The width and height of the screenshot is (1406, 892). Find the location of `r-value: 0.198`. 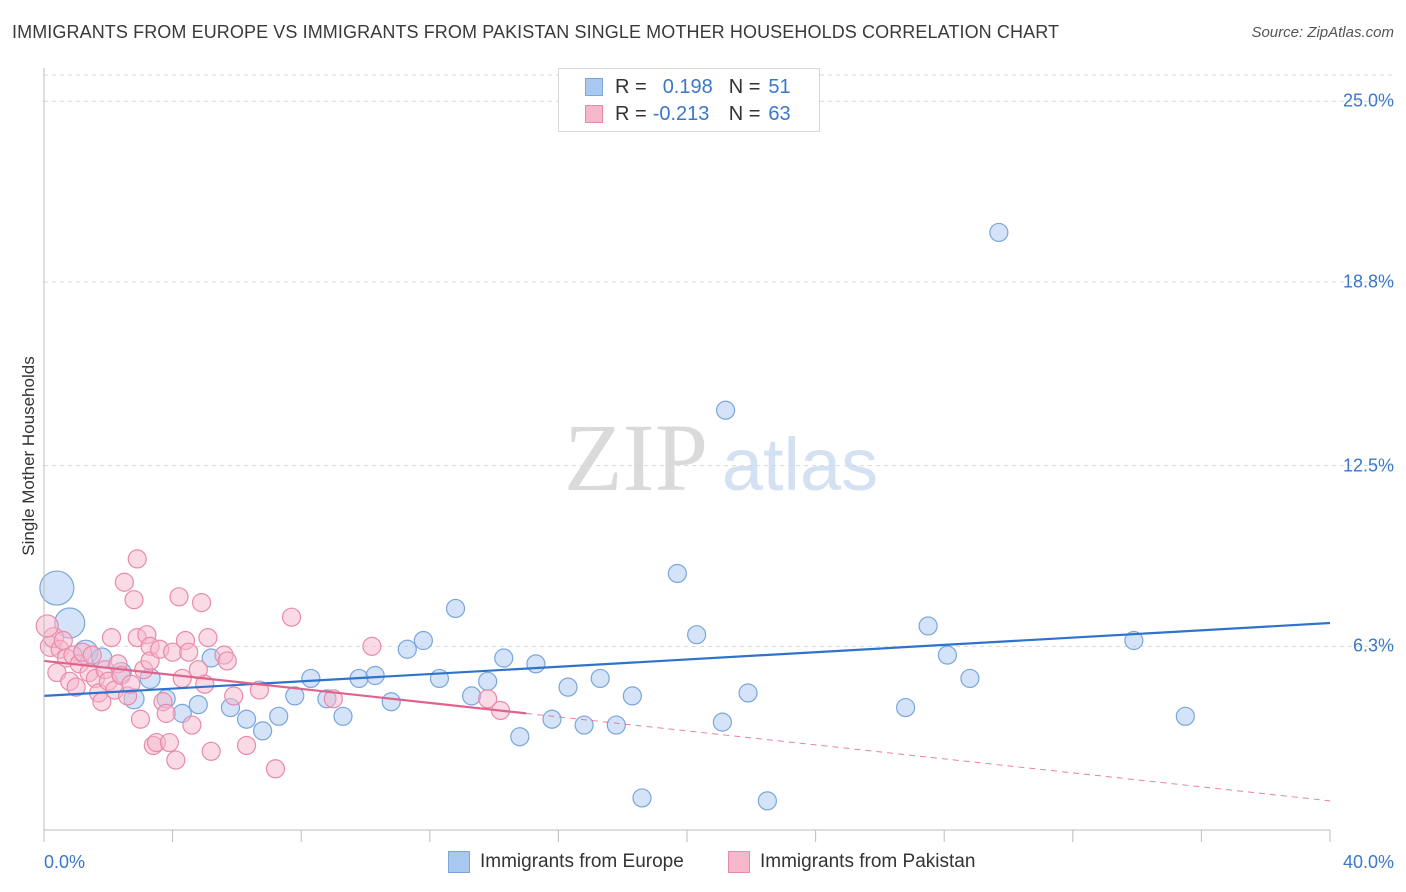

r-value: 0.198 is located at coordinates (687, 86).